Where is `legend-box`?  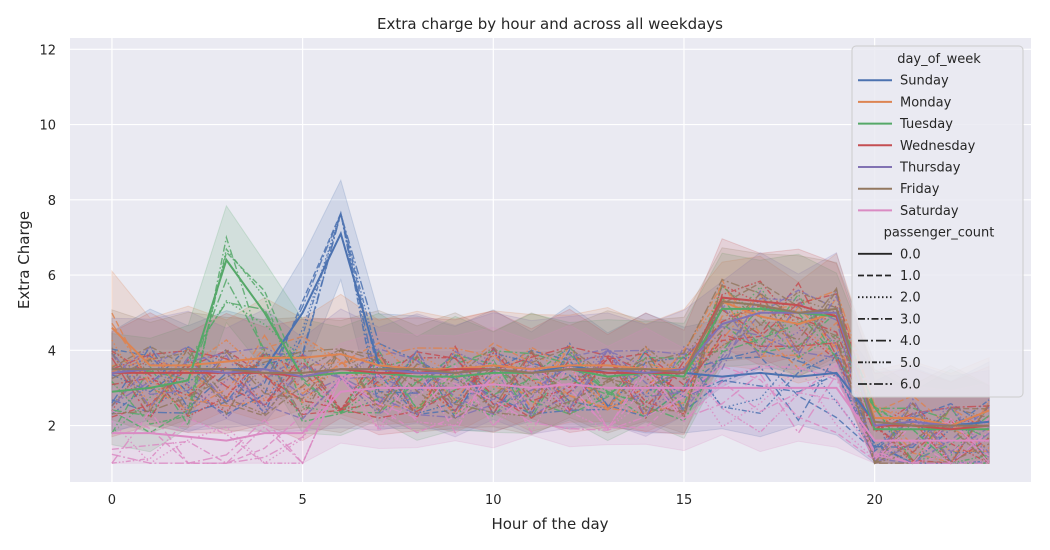 legend-box is located at coordinates (937, 221).